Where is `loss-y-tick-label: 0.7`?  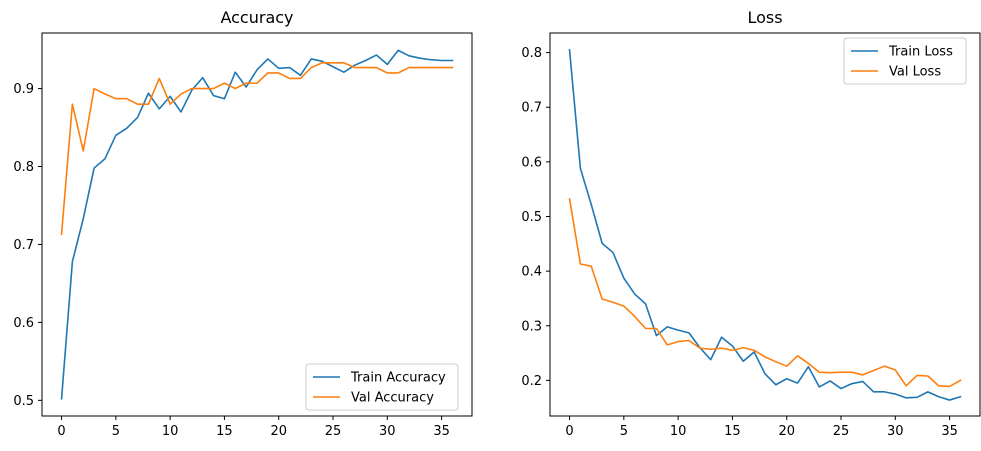 loss-y-tick-label: 0.7 is located at coordinates (531, 108).